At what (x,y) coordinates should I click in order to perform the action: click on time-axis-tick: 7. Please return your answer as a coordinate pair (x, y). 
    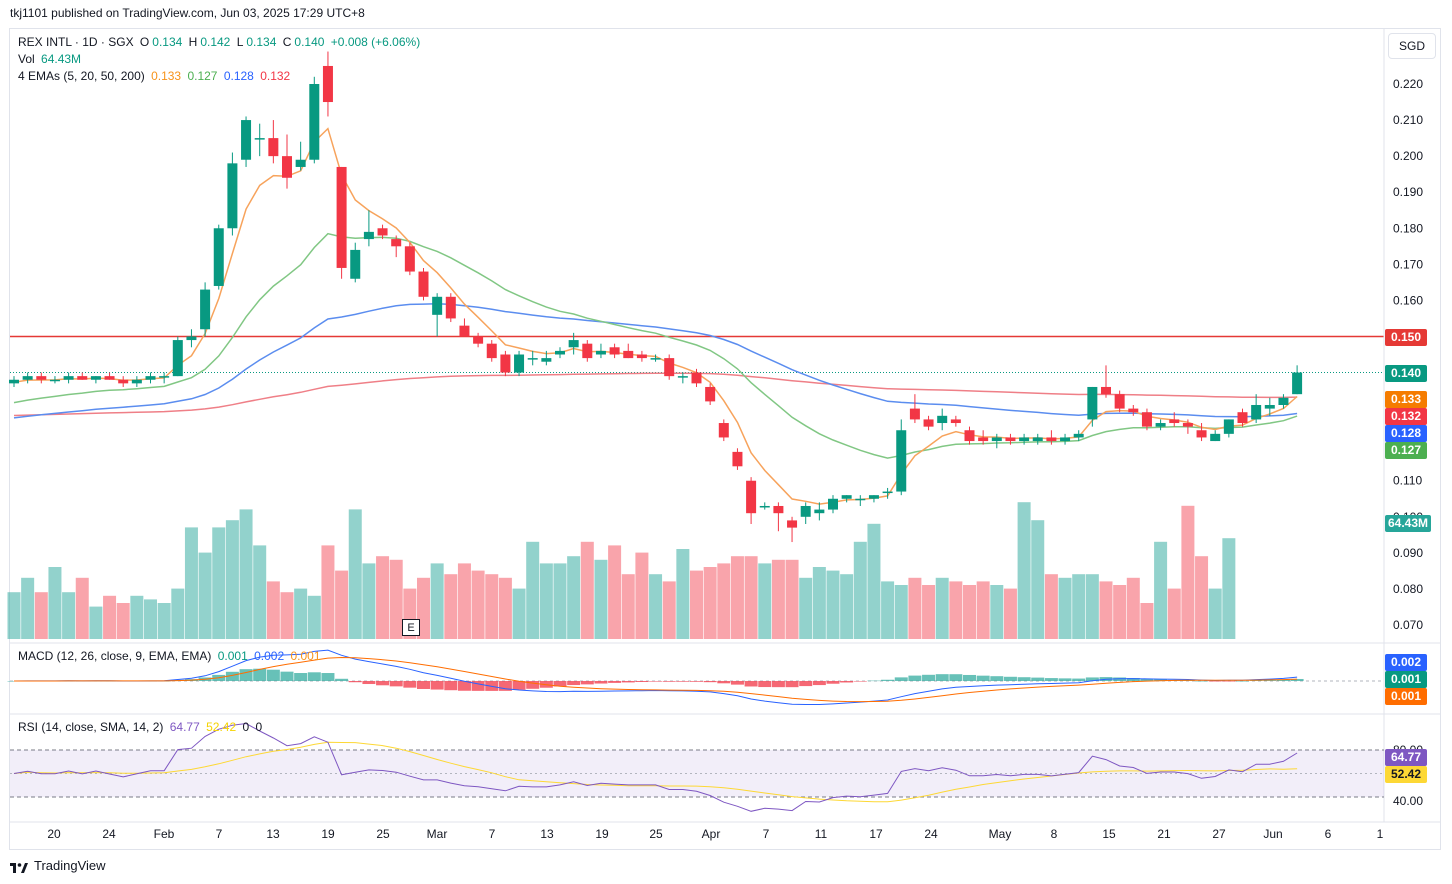
    Looking at the image, I should click on (492, 834).